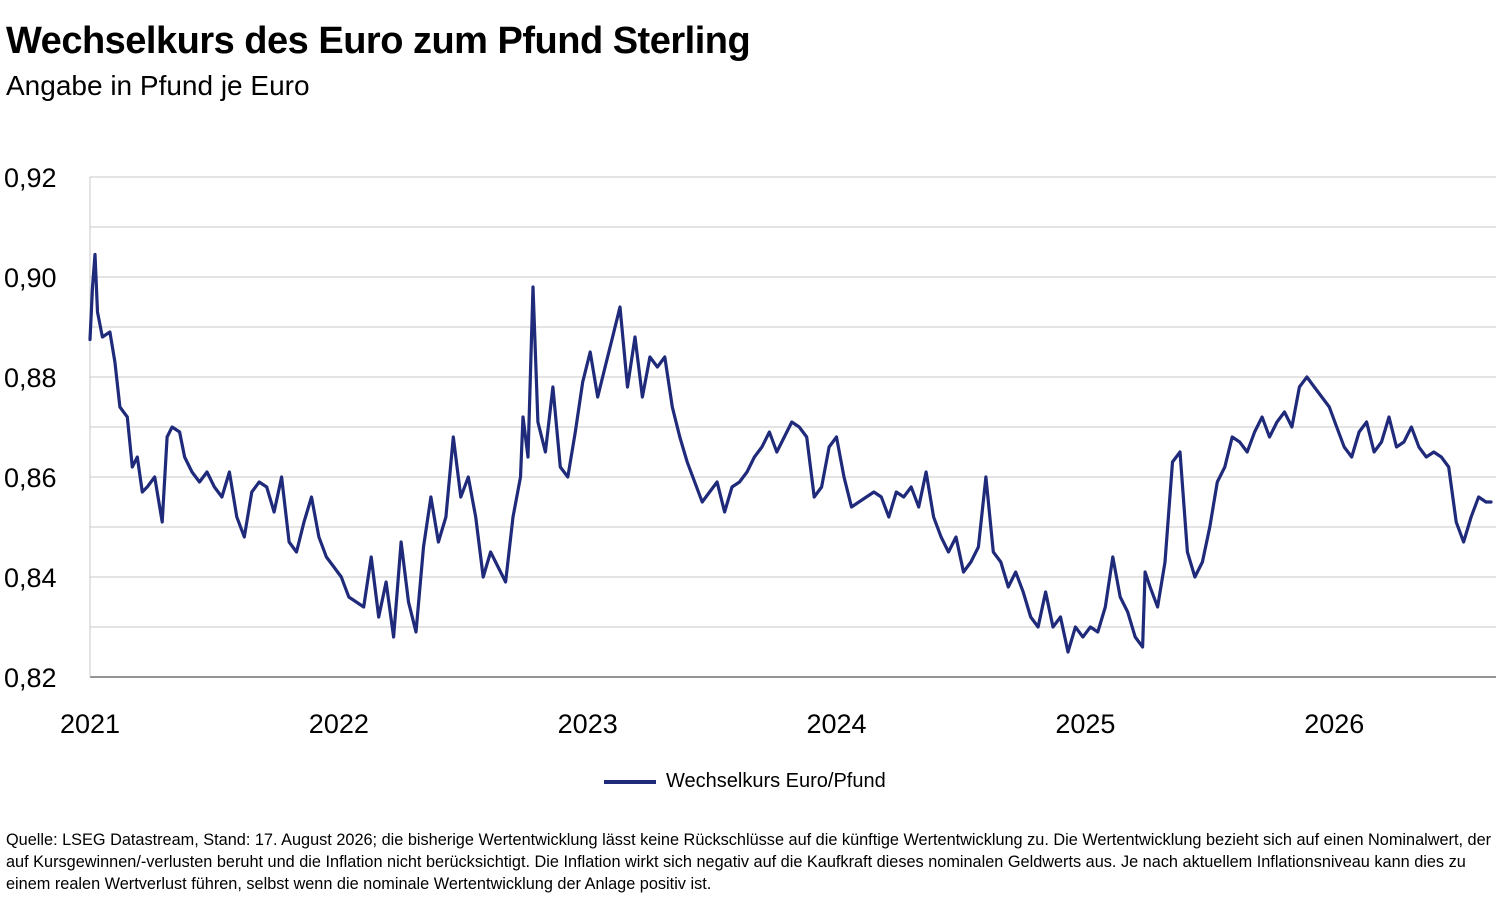  I want to click on legend-swatch, so click(630, 781).